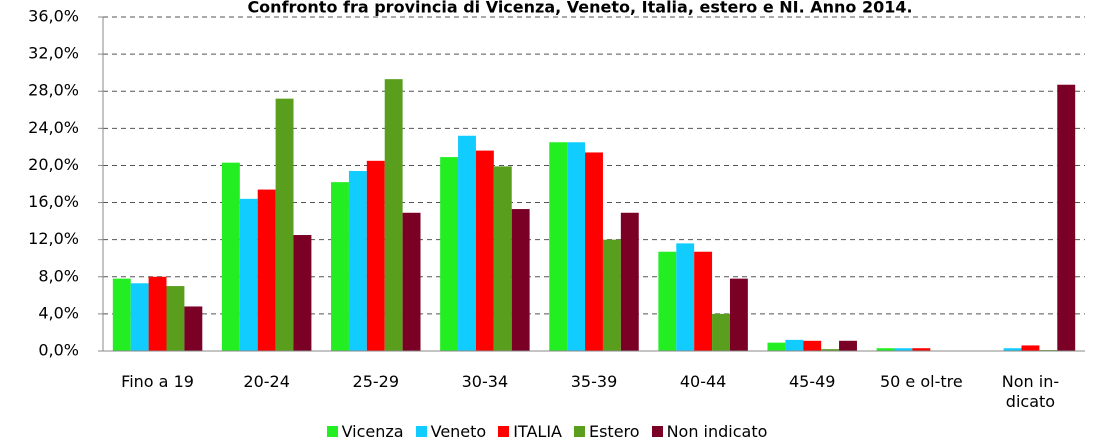 The image size is (1094, 443). What do you see at coordinates (614, 431) in the screenshot?
I see `legend-label: Estero` at bounding box center [614, 431].